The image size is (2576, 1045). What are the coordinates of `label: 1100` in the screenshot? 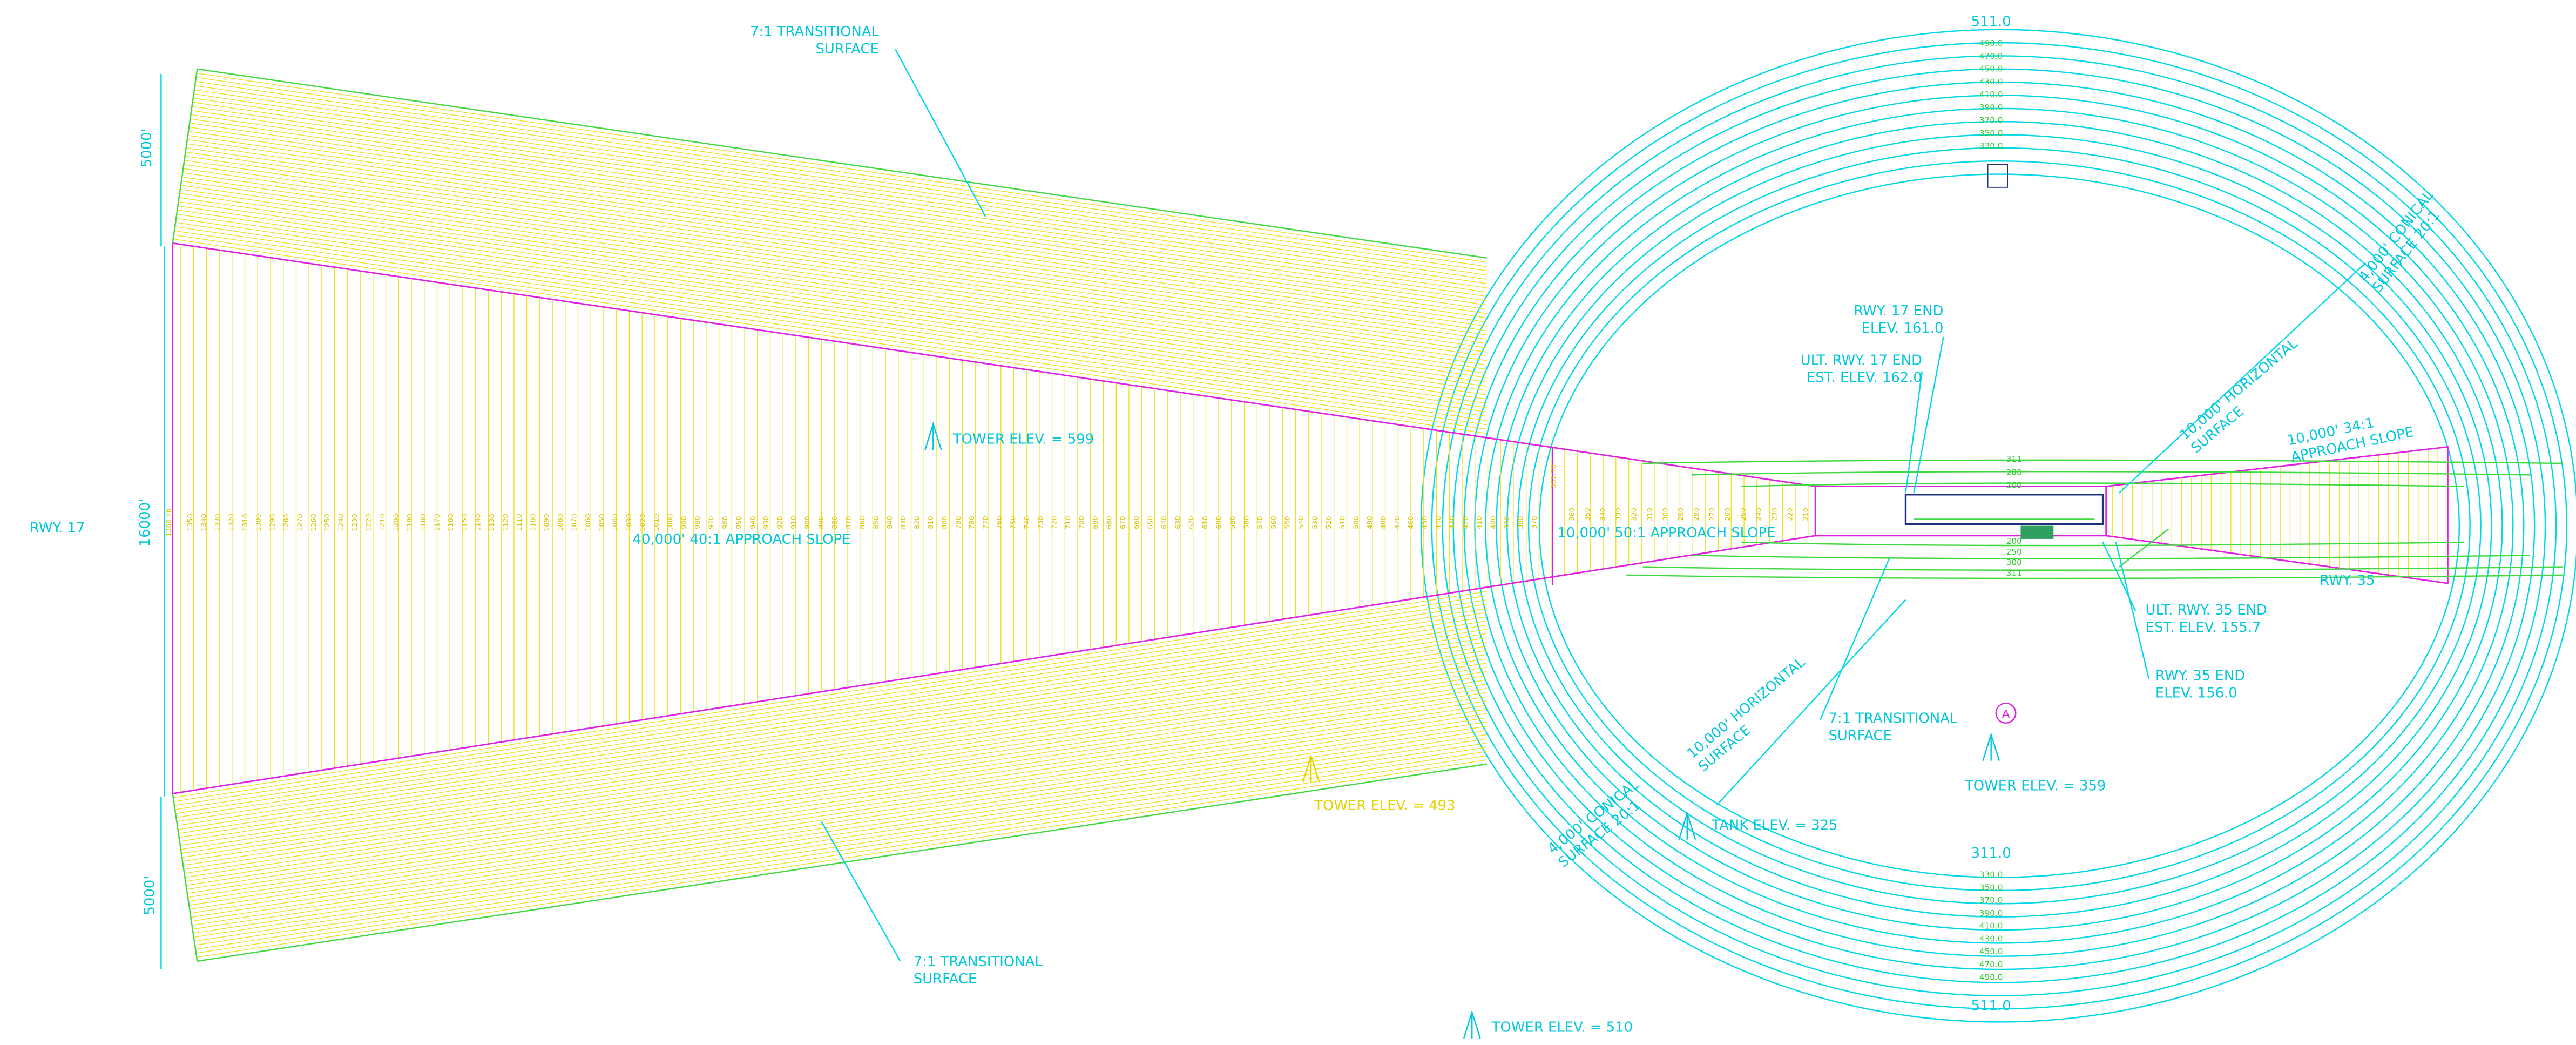 It's located at (533, 522).